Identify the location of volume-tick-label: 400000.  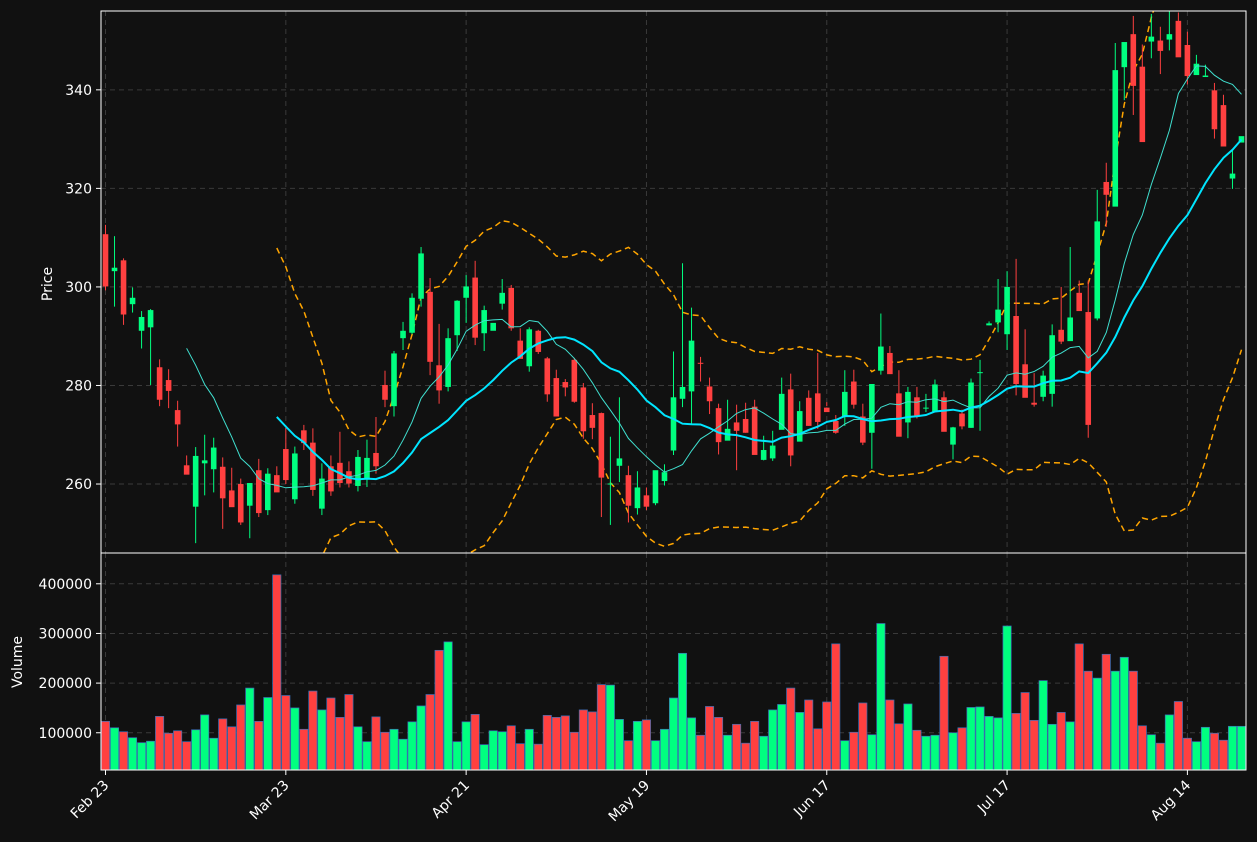
(65, 585).